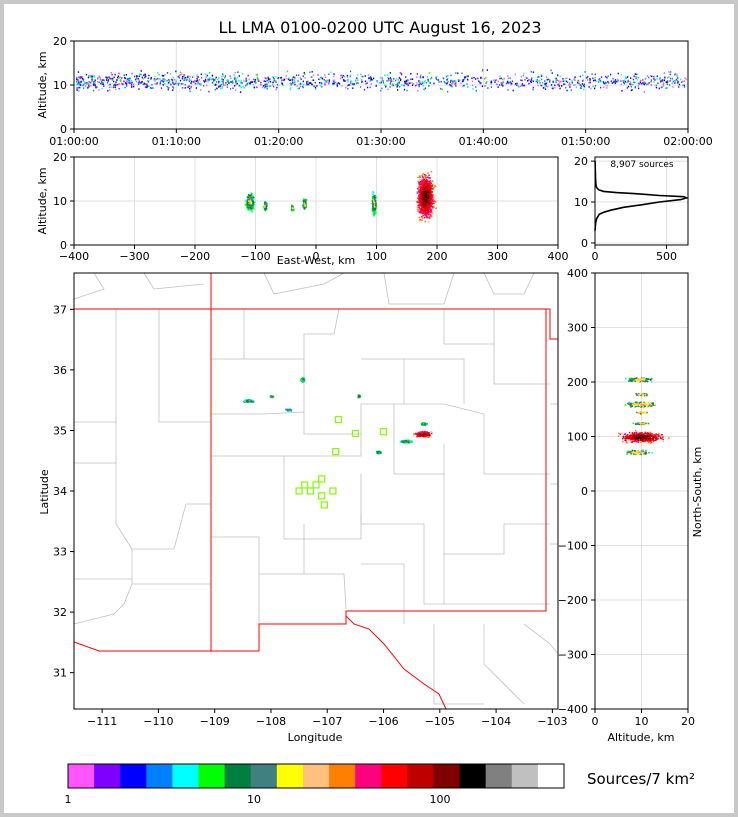  Describe the element at coordinates (60, 430) in the screenshot. I see `plan-view-ytick-label: 35` at that location.